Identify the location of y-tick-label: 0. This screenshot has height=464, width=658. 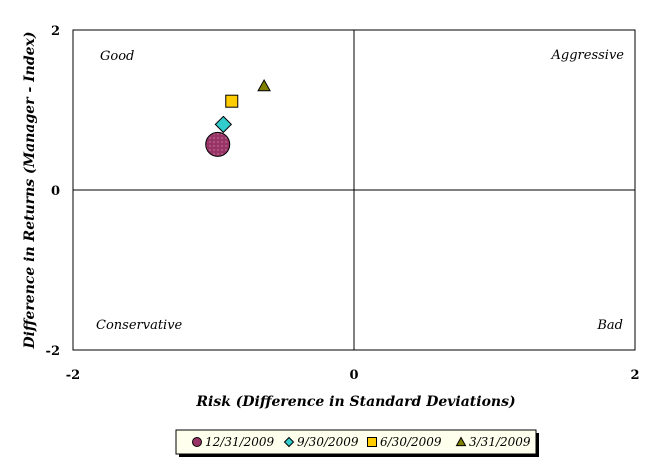
(55, 191).